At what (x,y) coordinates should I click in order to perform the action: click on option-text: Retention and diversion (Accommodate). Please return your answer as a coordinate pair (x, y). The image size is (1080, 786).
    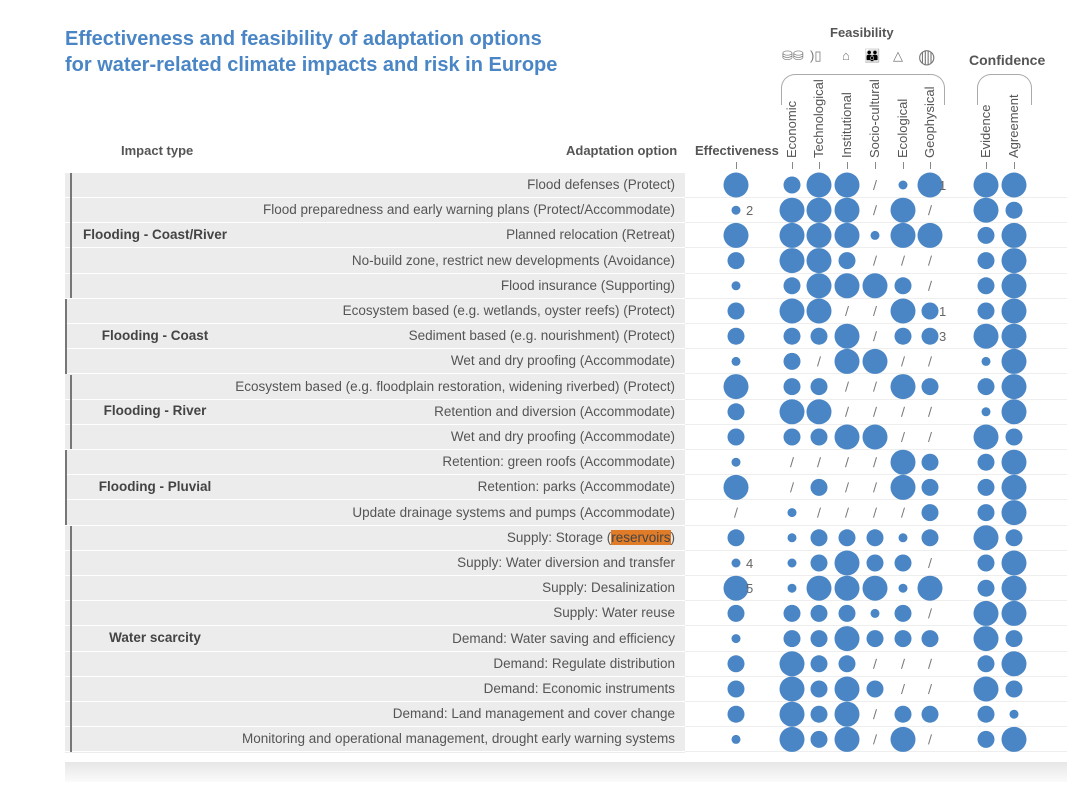
    Looking at the image, I should click on (554, 411).